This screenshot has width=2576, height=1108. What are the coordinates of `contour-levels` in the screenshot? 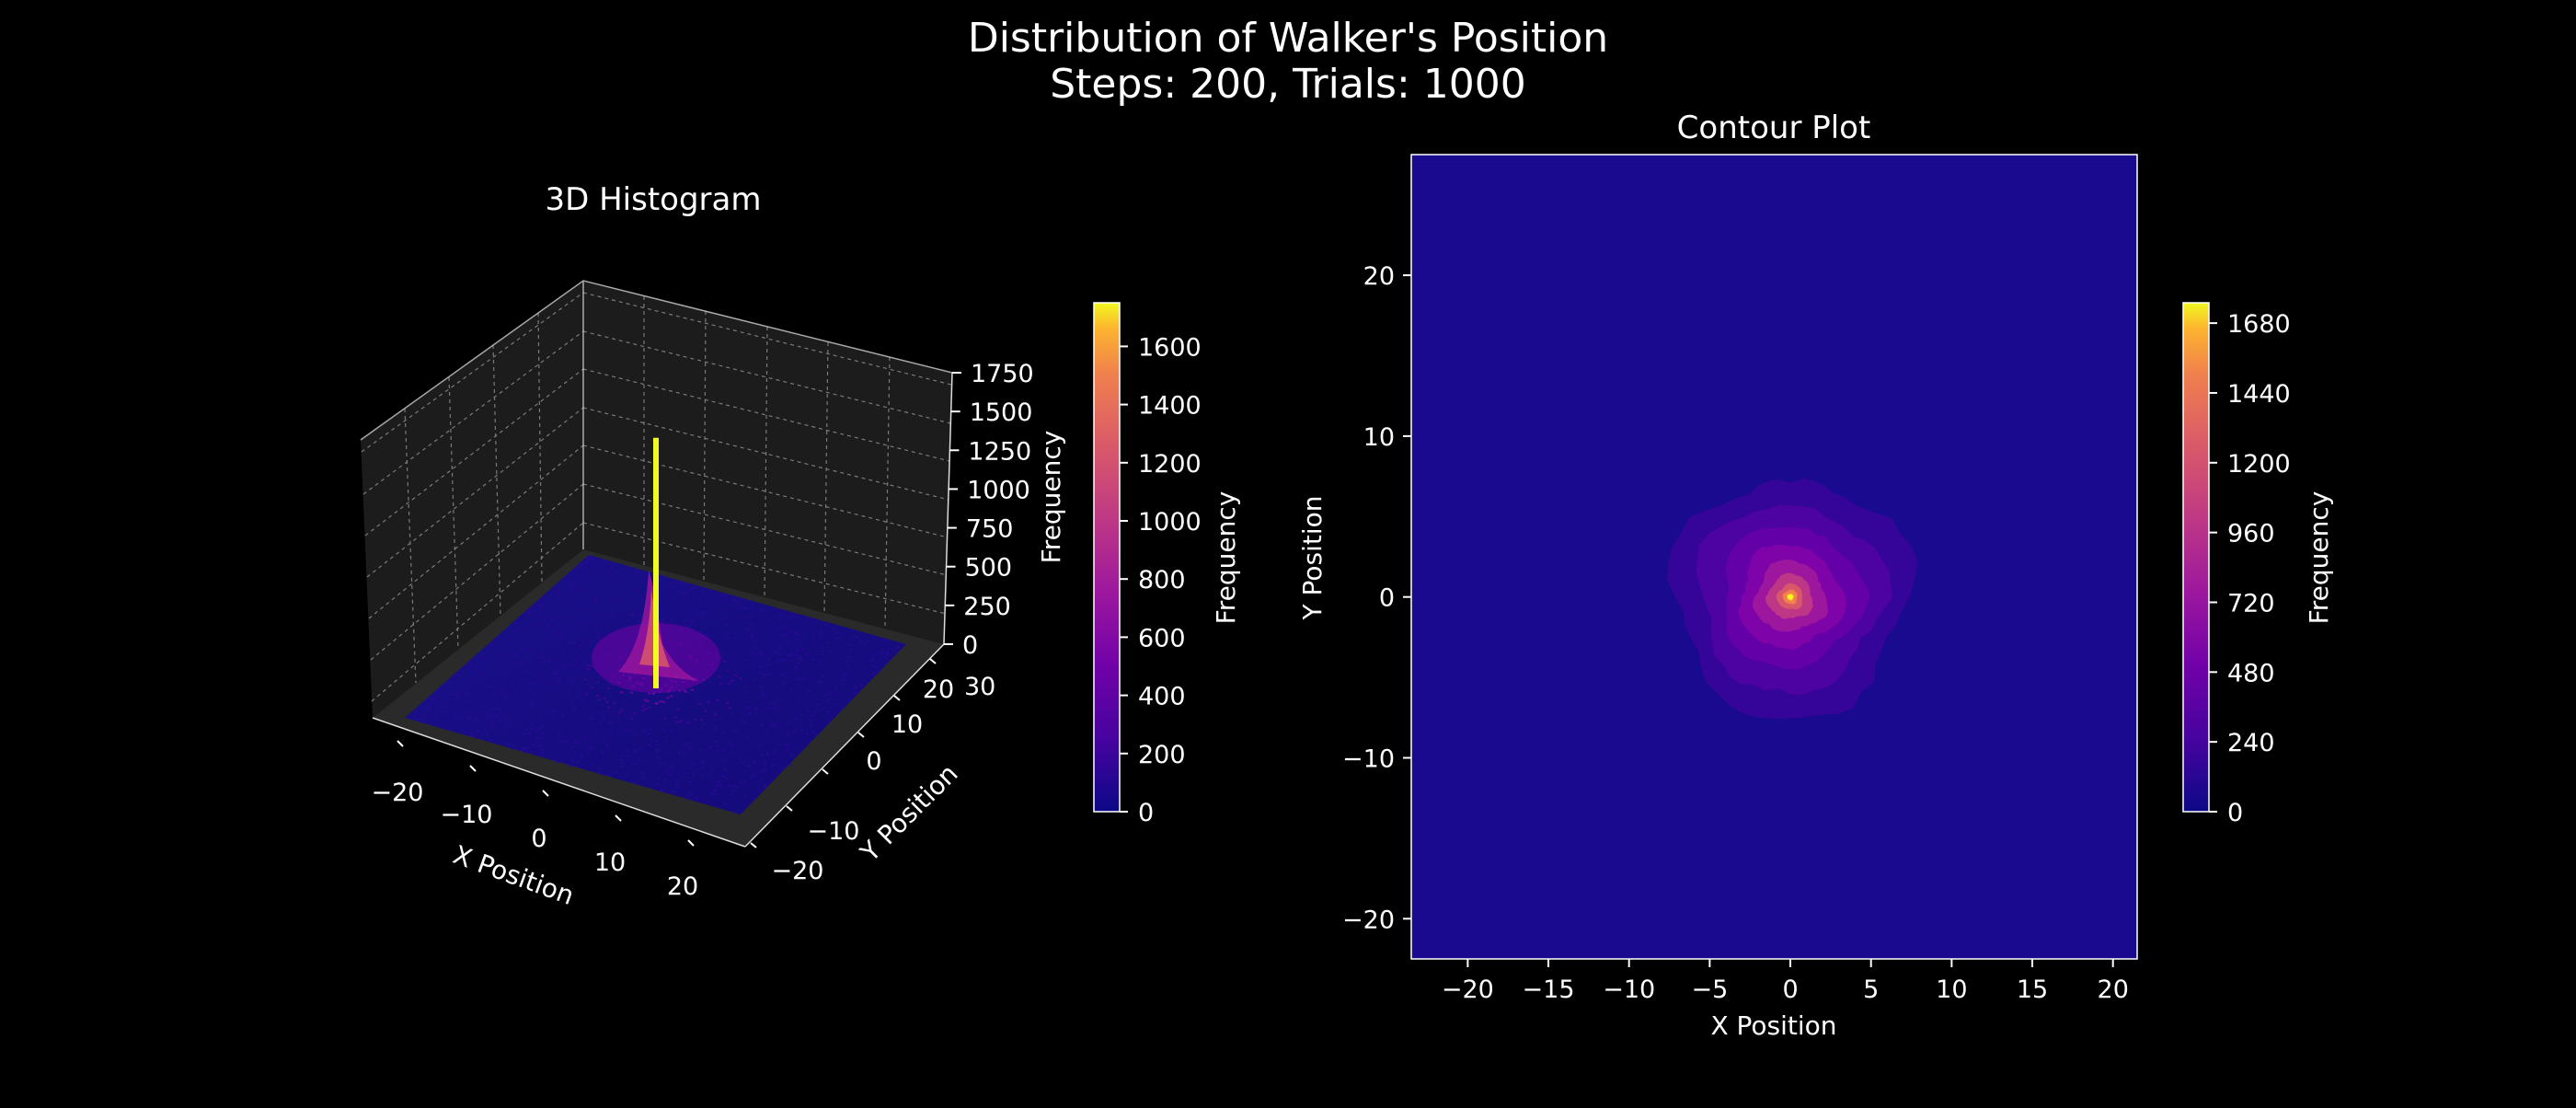 It's located at (1792, 599).